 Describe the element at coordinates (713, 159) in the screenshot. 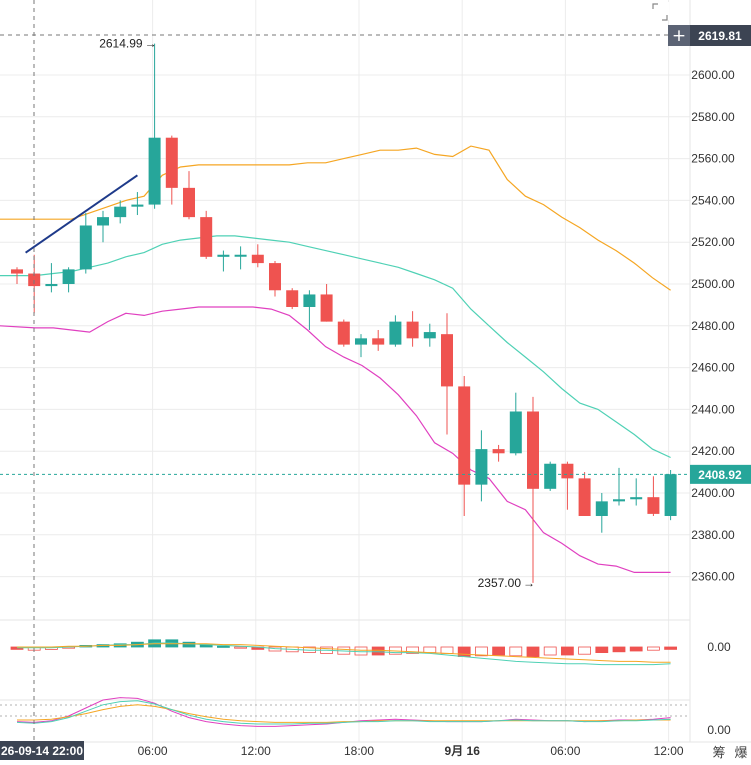

I see `y-tick-label: 2560.00` at that location.